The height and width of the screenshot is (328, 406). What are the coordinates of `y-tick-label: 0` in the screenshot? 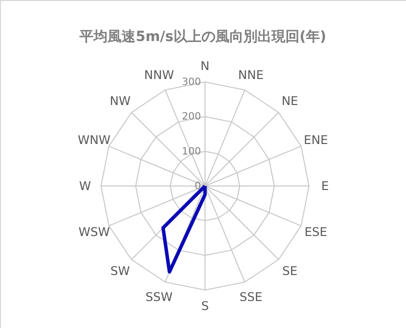 It's located at (197, 186).